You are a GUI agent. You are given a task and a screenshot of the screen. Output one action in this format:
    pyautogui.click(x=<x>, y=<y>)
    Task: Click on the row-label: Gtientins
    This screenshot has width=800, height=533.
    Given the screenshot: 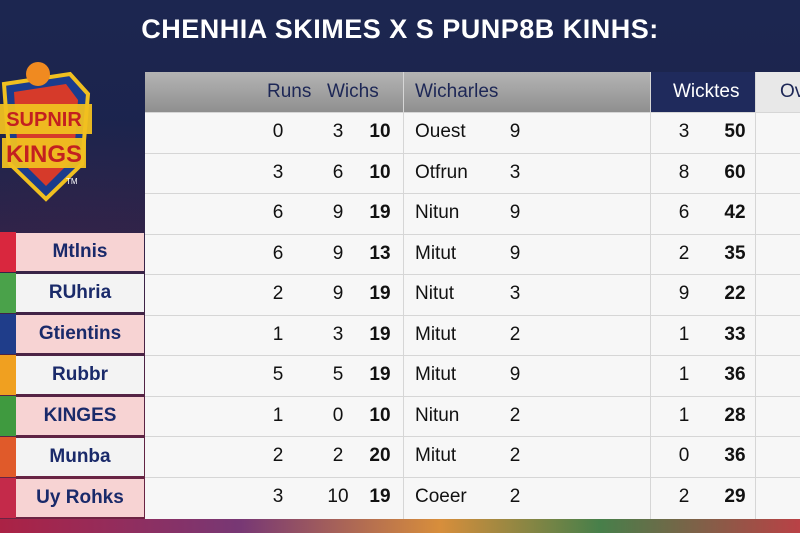 What is the action you would take?
    pyautogui.click(x=80, y=334)
    